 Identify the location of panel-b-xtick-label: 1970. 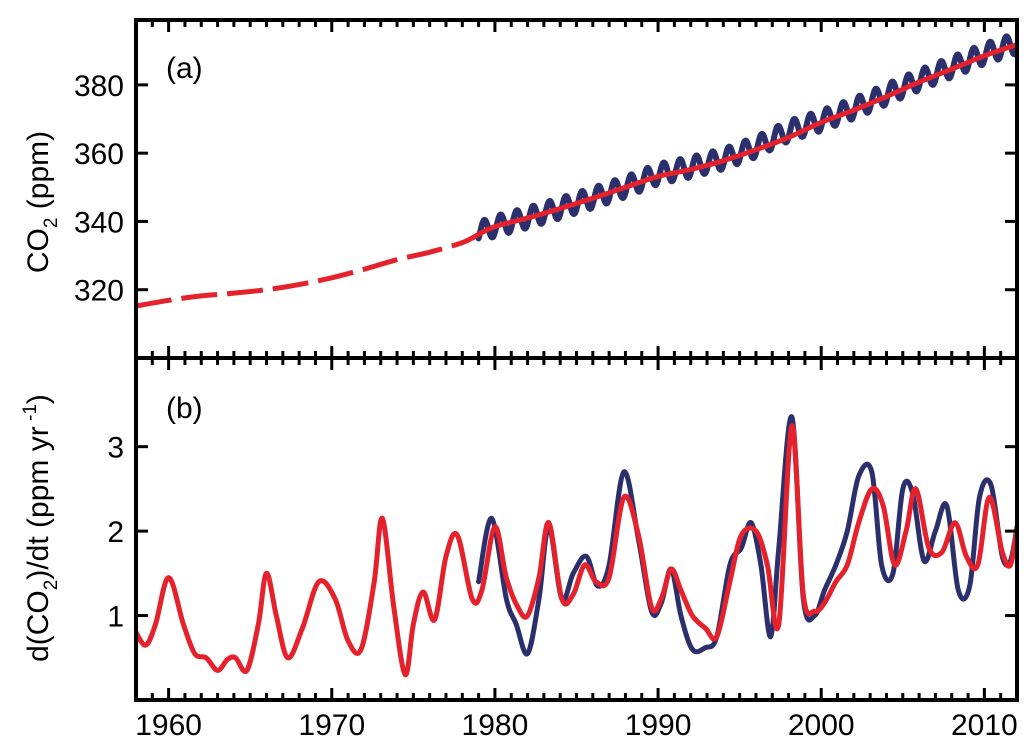
(331, 725).